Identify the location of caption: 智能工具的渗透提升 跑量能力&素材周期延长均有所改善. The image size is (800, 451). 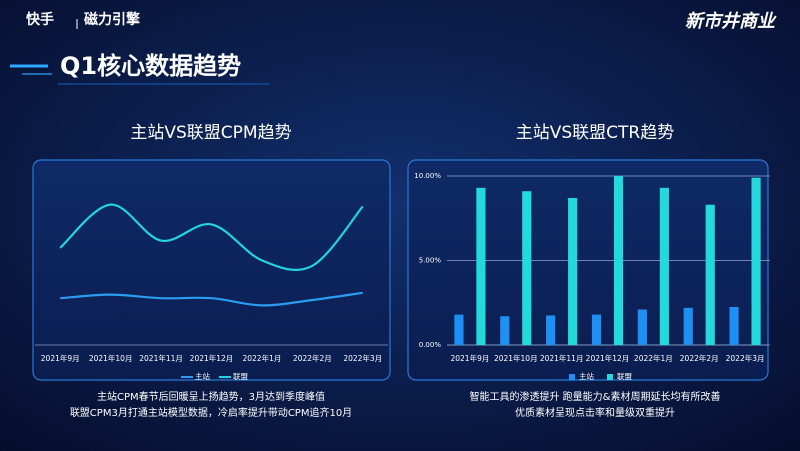
(595, 396).